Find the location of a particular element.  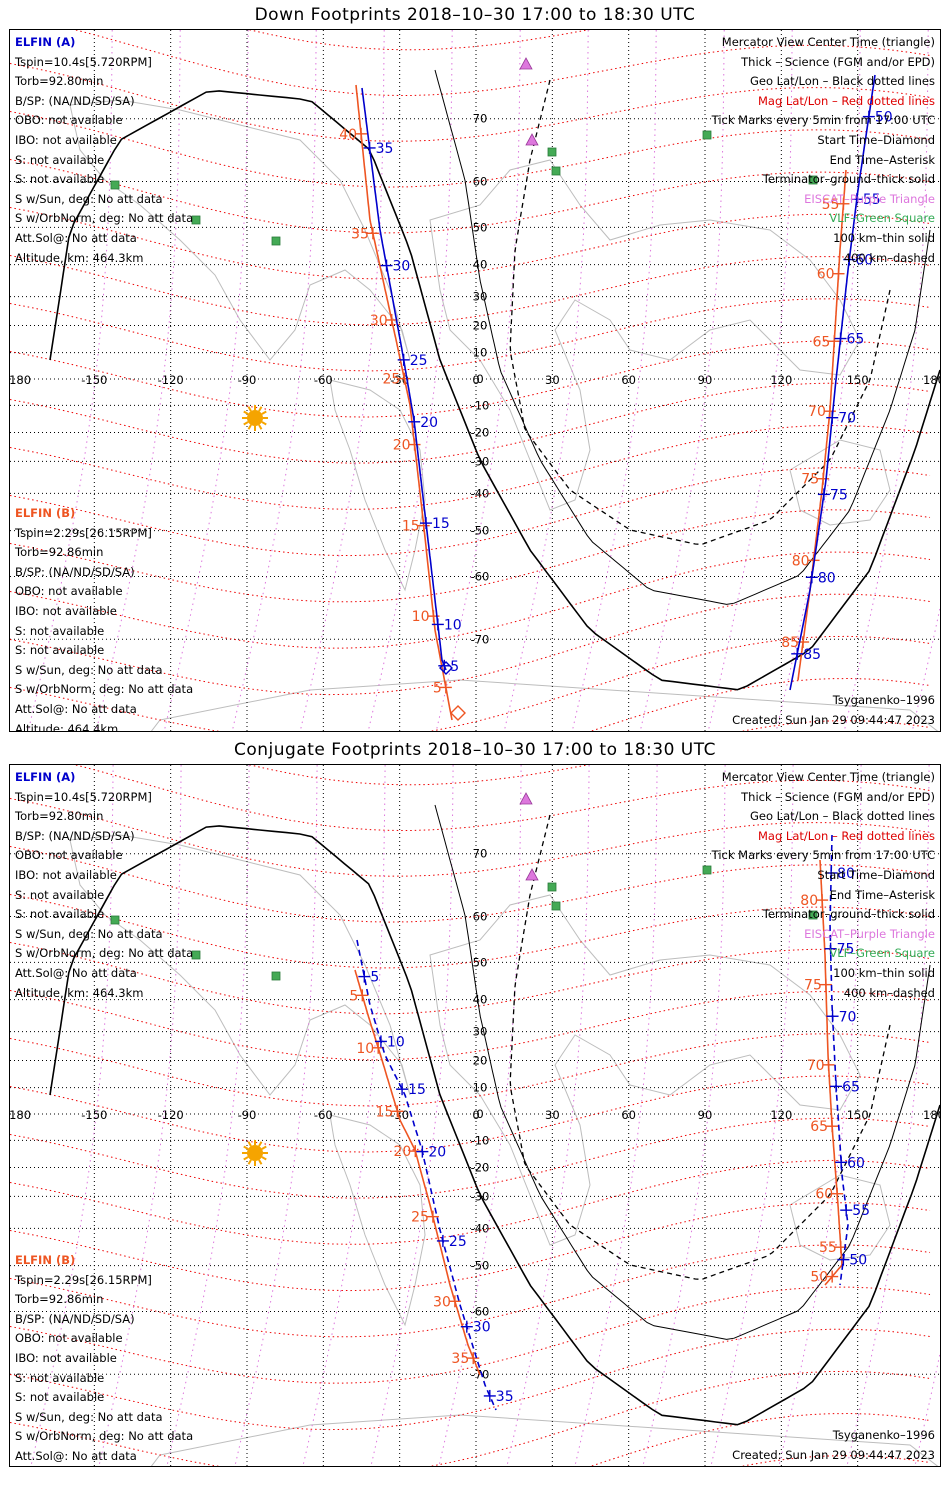

longitude-label: -150 is located at coordinates (94, 380).